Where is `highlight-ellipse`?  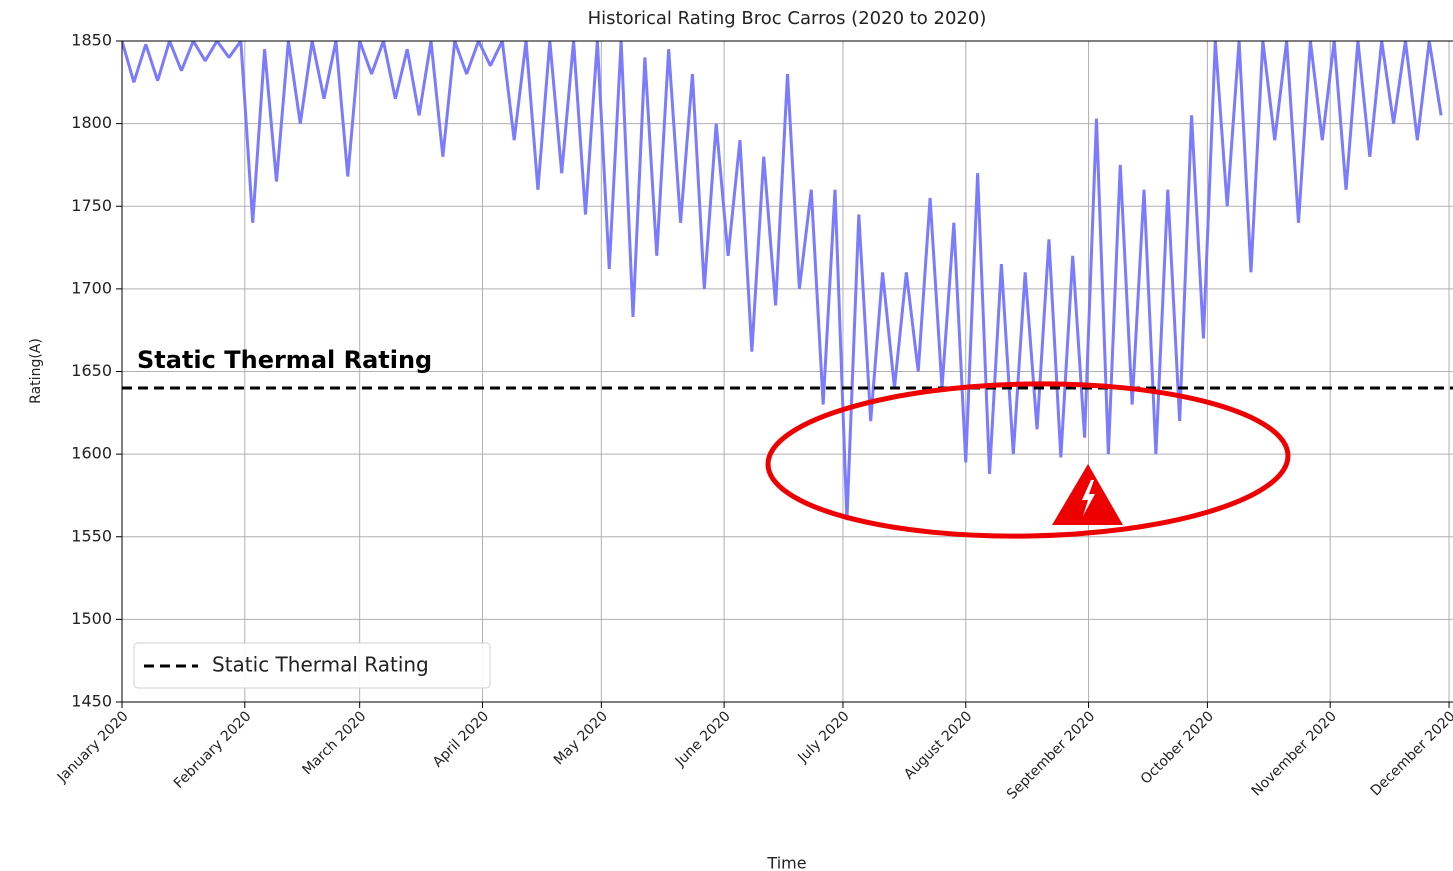 highlight-ellipse is located at coordinates (1028, 460).